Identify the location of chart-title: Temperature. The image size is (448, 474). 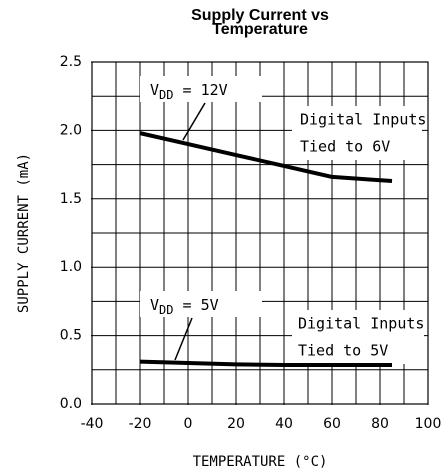
(260, 29).